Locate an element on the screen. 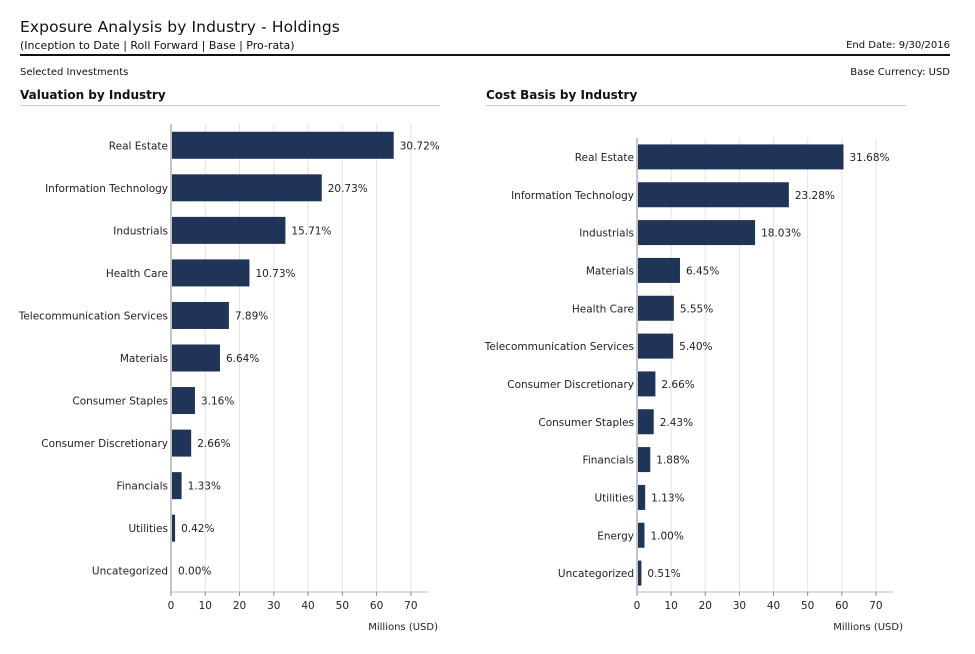 This screenshot has width=975, height=654. valuation-tick-label: 40 is located at coordinates (307, 606).